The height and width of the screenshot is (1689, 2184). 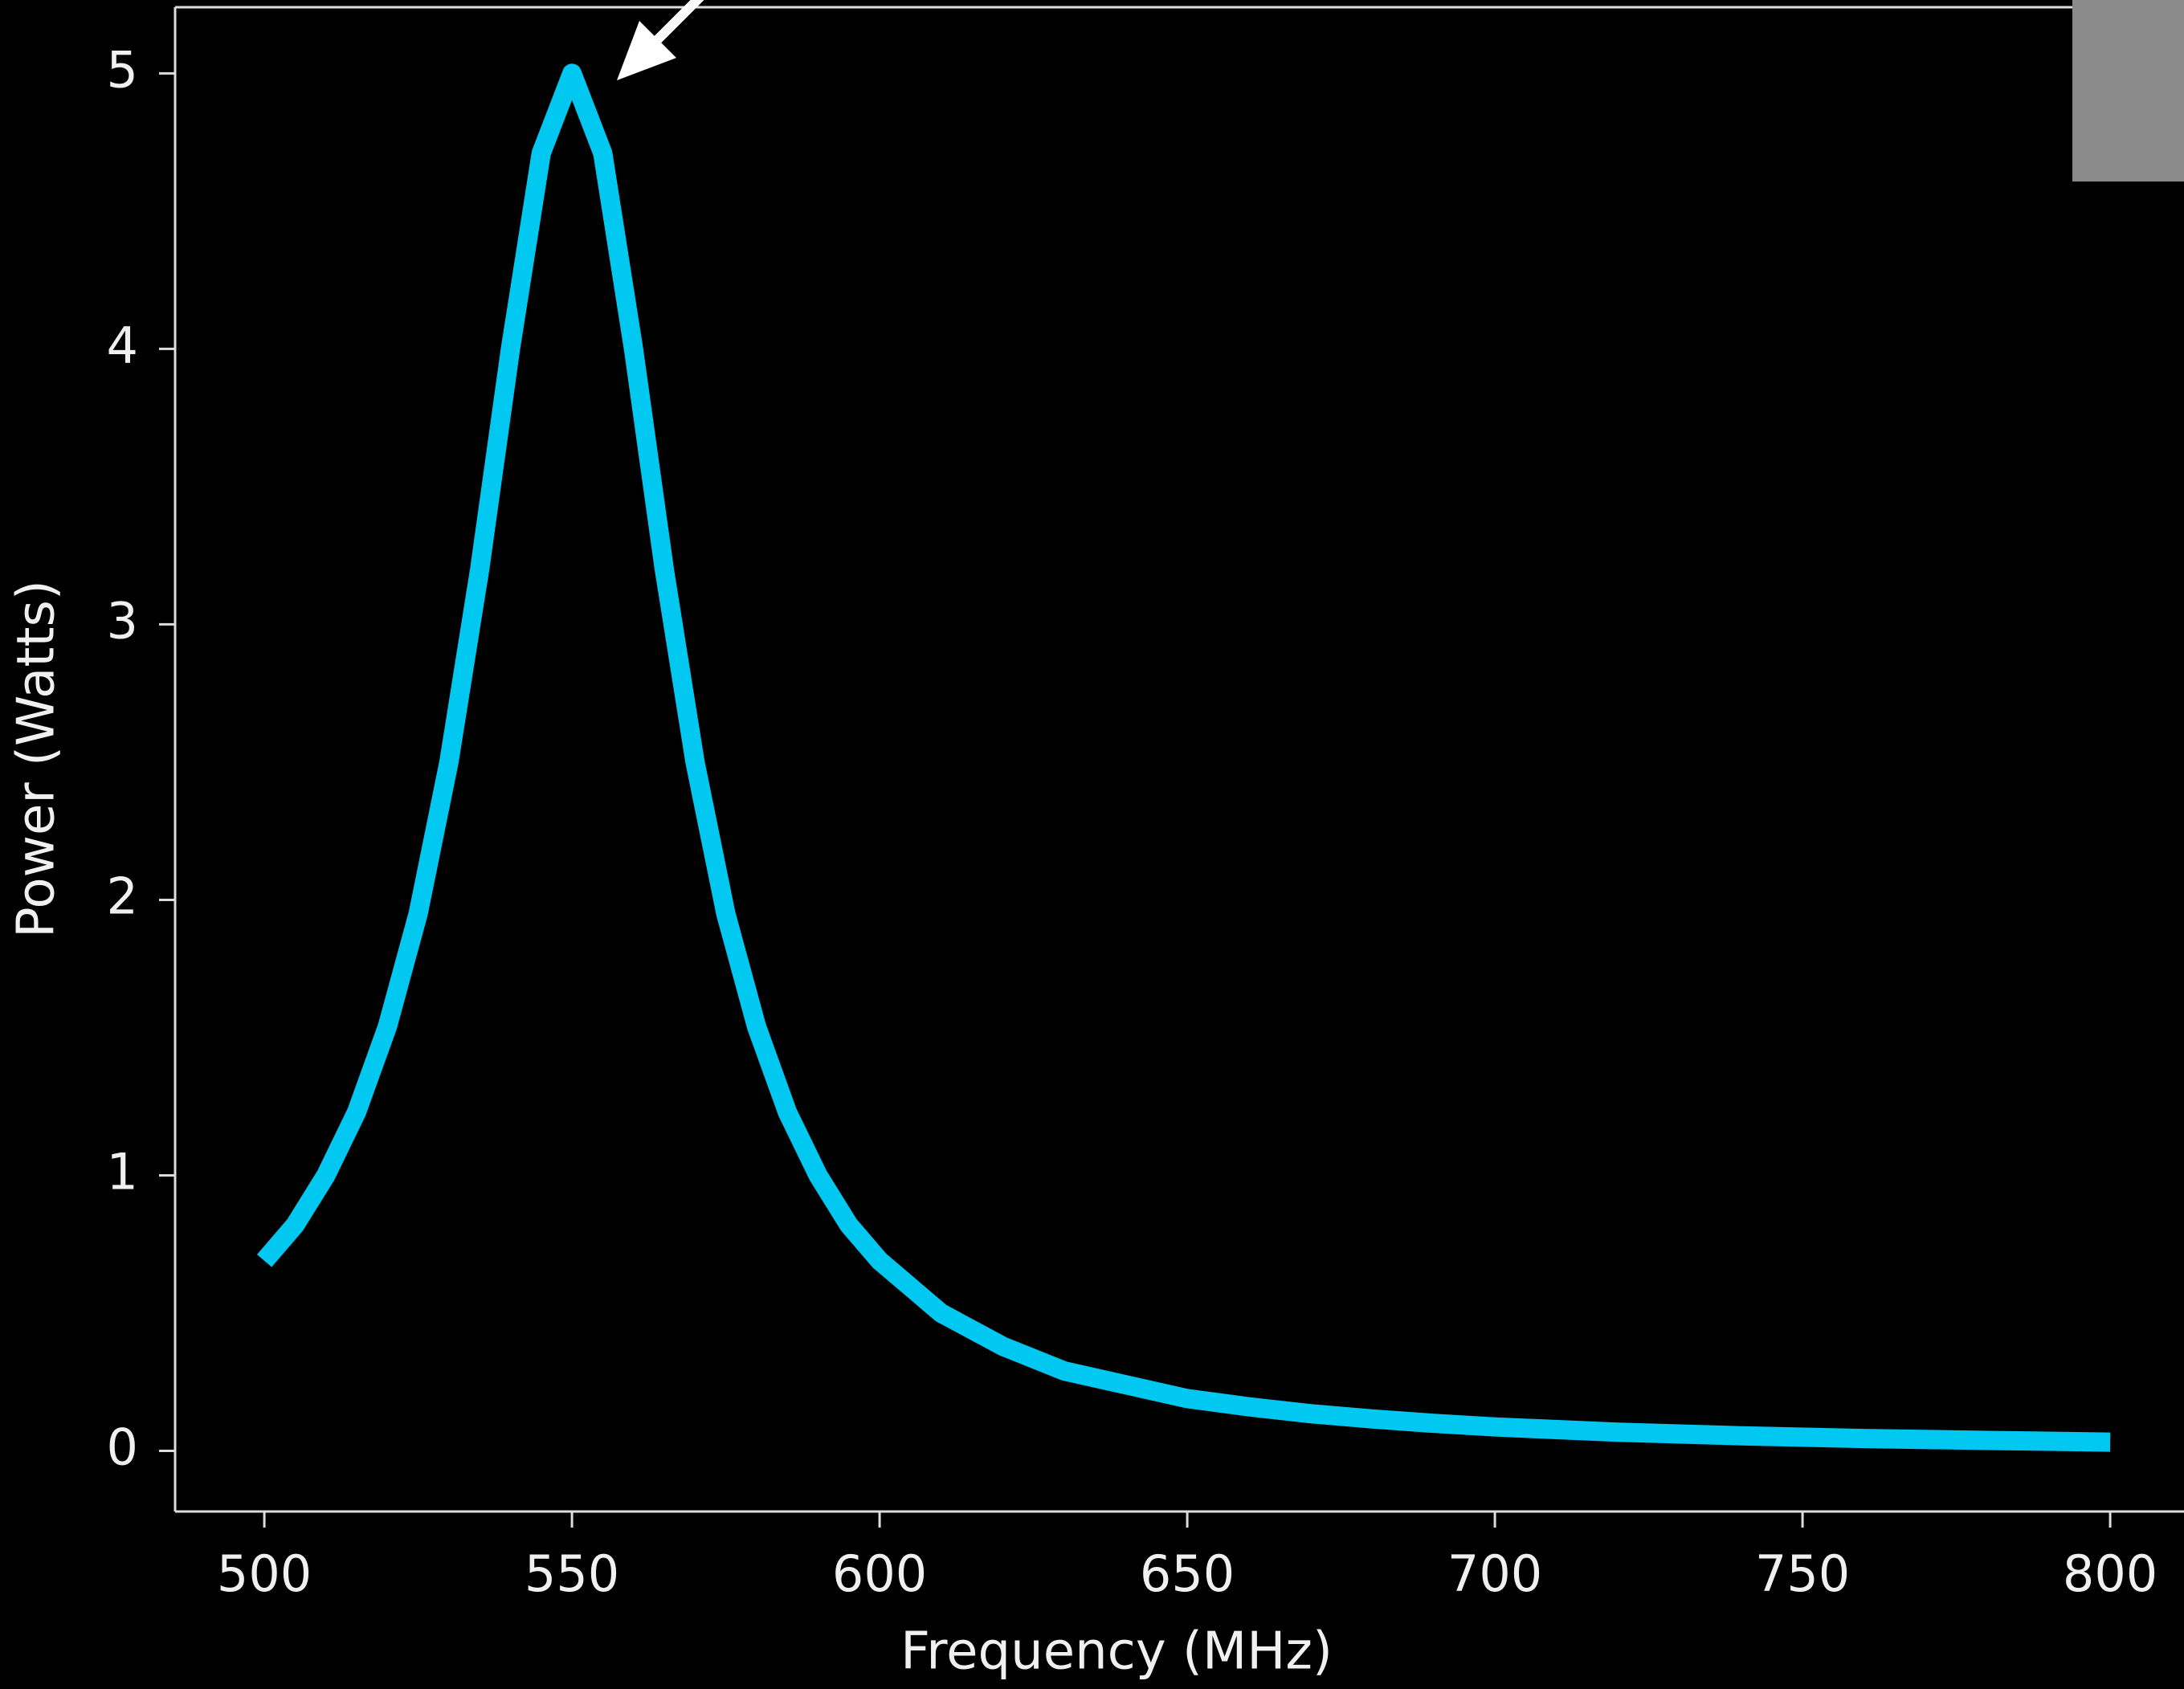 I want to click on x-tick-label: 500, so click(x=264, y=1573).